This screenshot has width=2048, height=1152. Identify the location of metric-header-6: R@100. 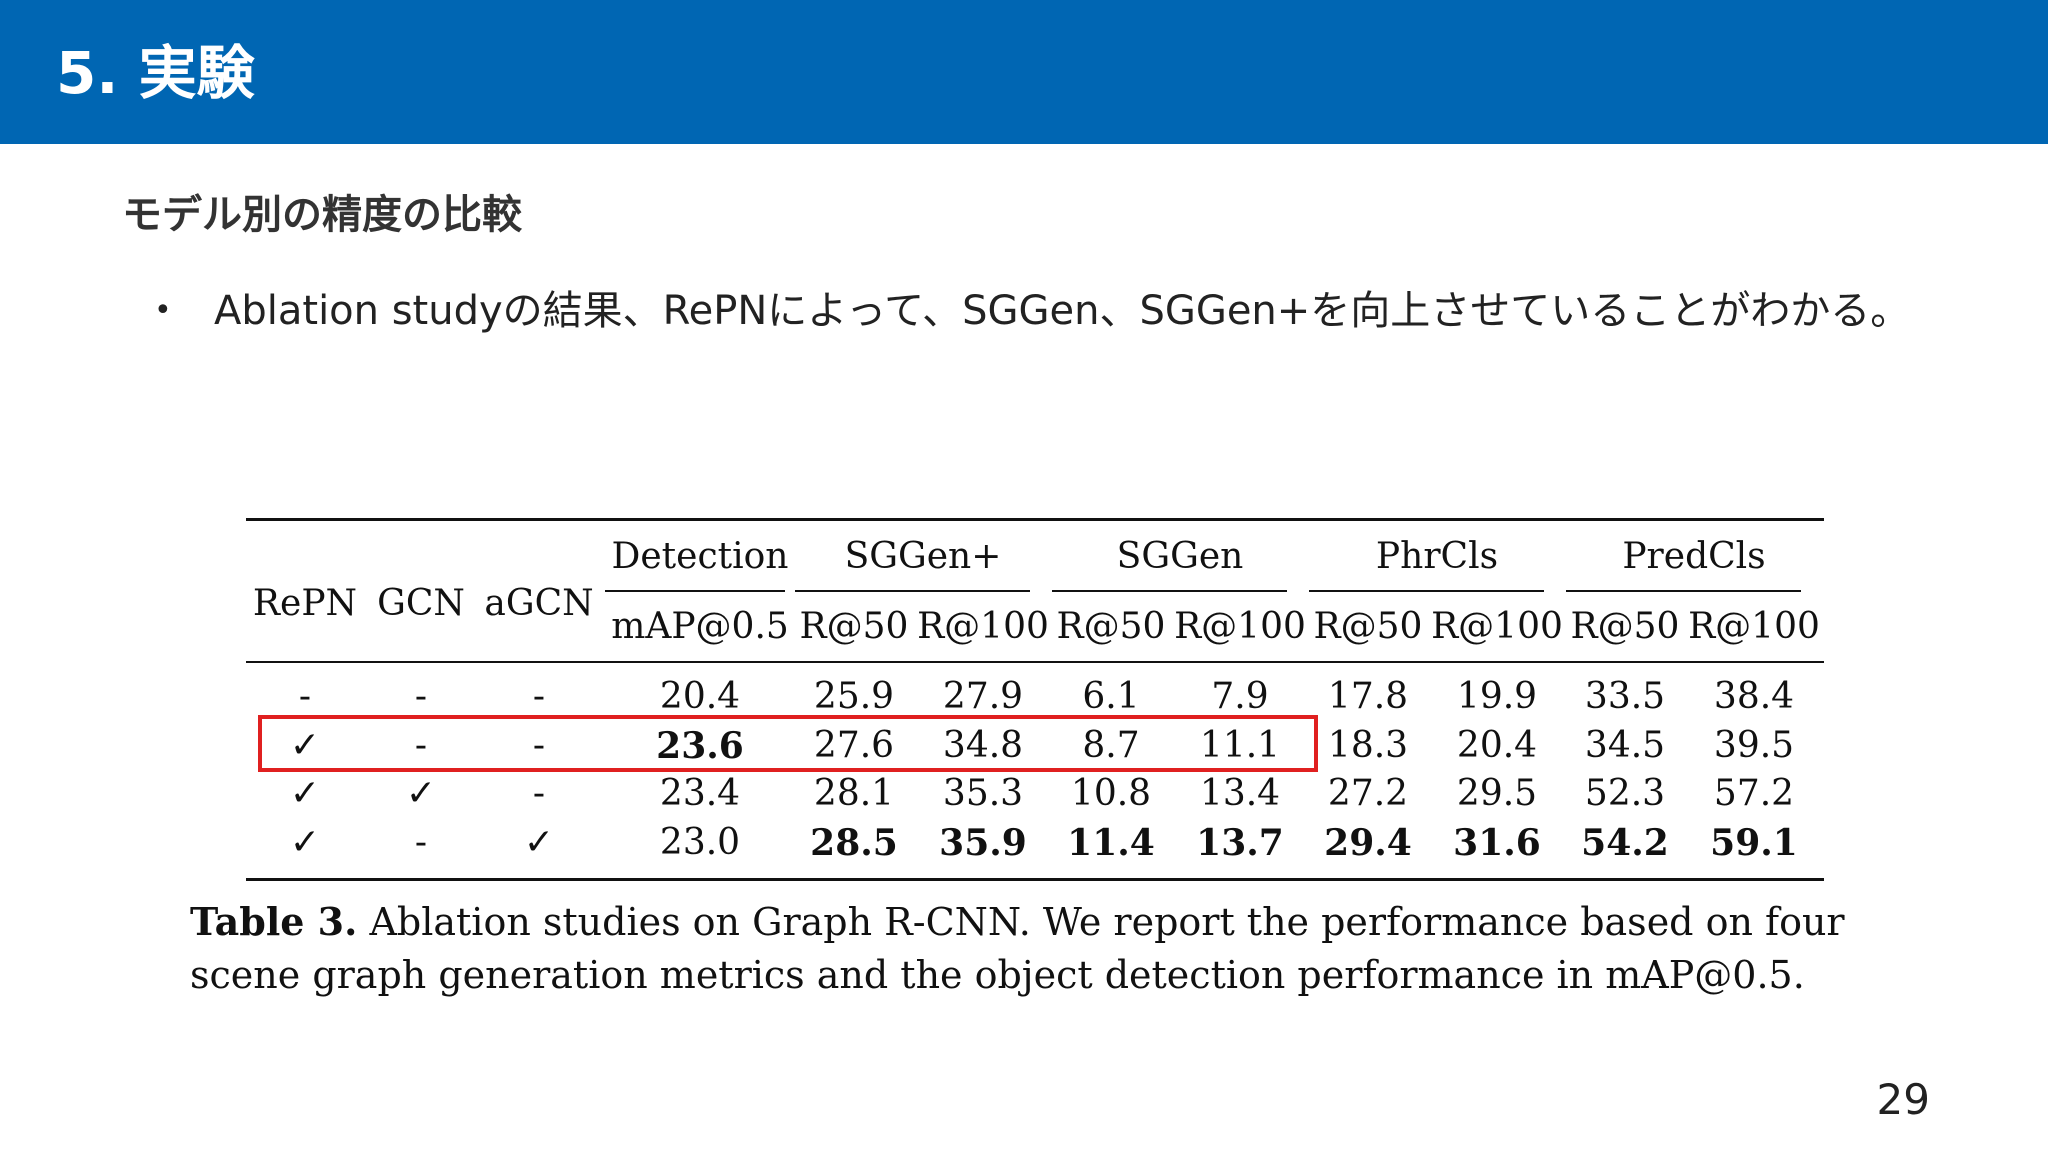
(1497, 626).